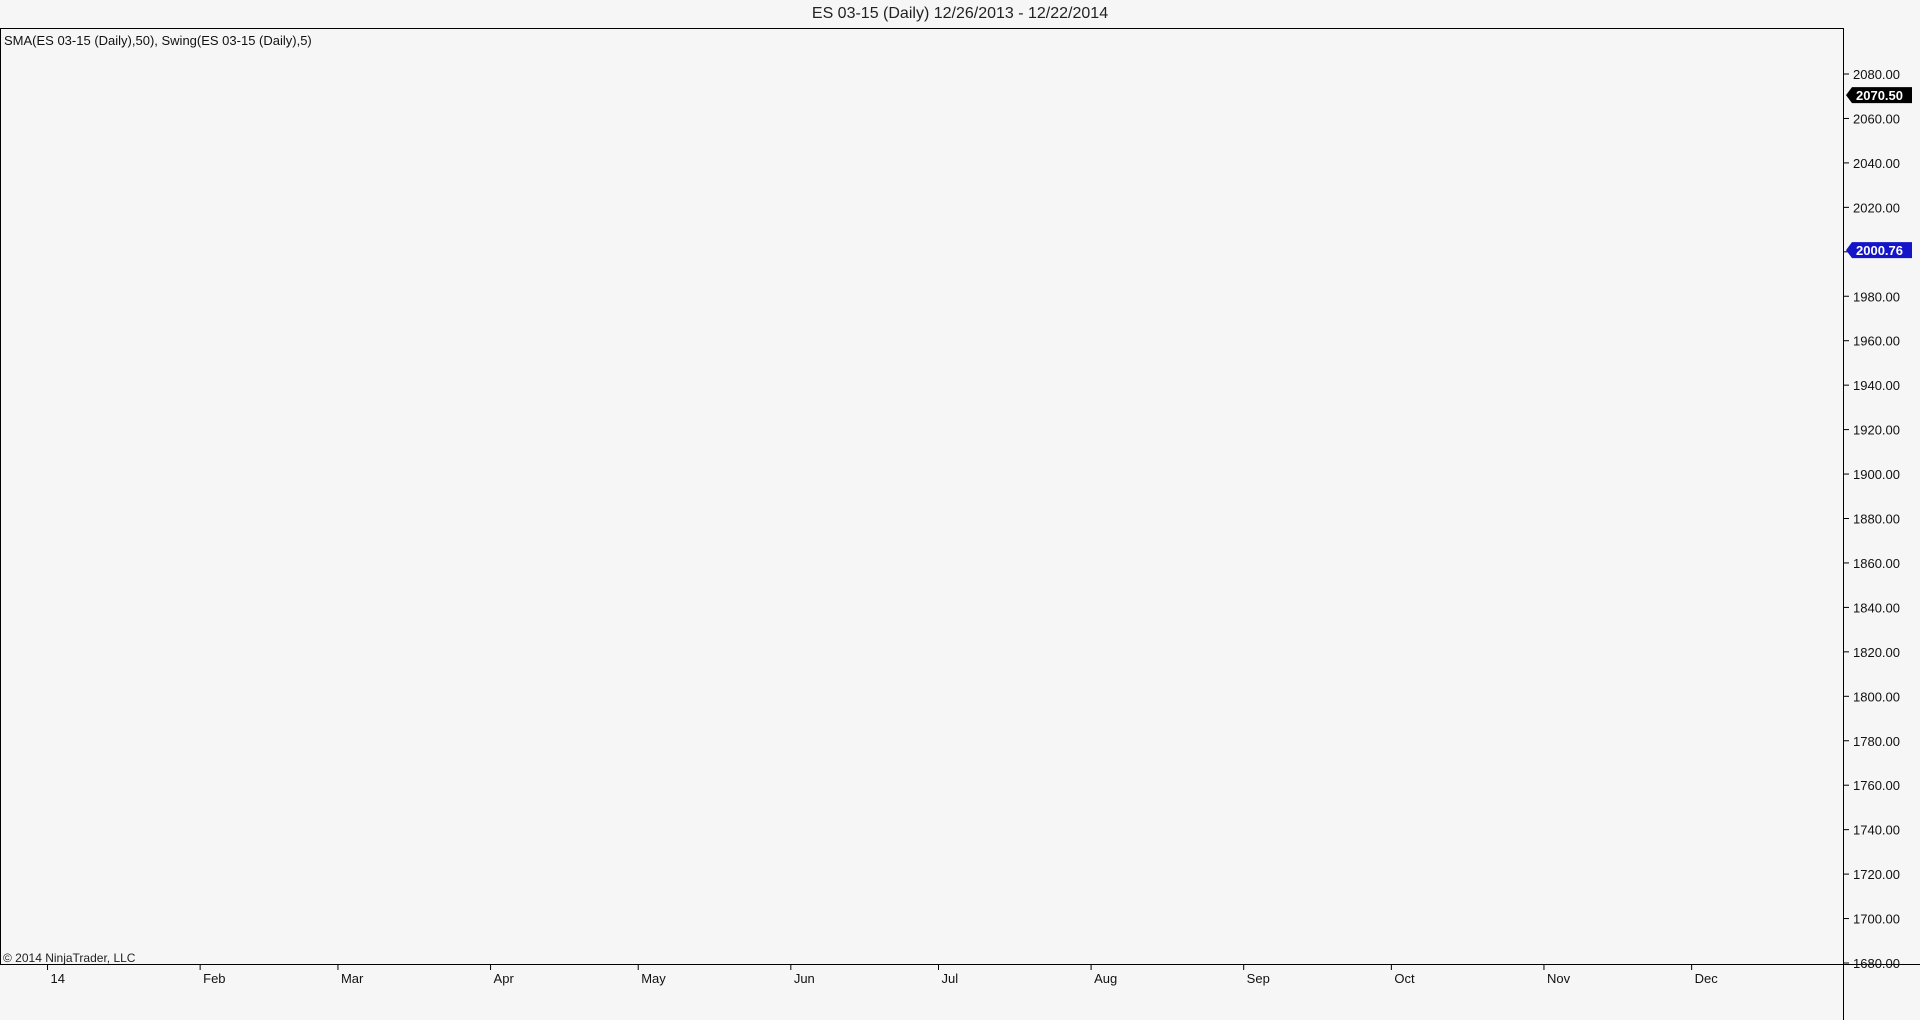 This screenshot has height=1020, width=1920. Describe the element at coordinates (1876, 874) in the screenshot. I see `y-tick-label: 1720.00` at that location.